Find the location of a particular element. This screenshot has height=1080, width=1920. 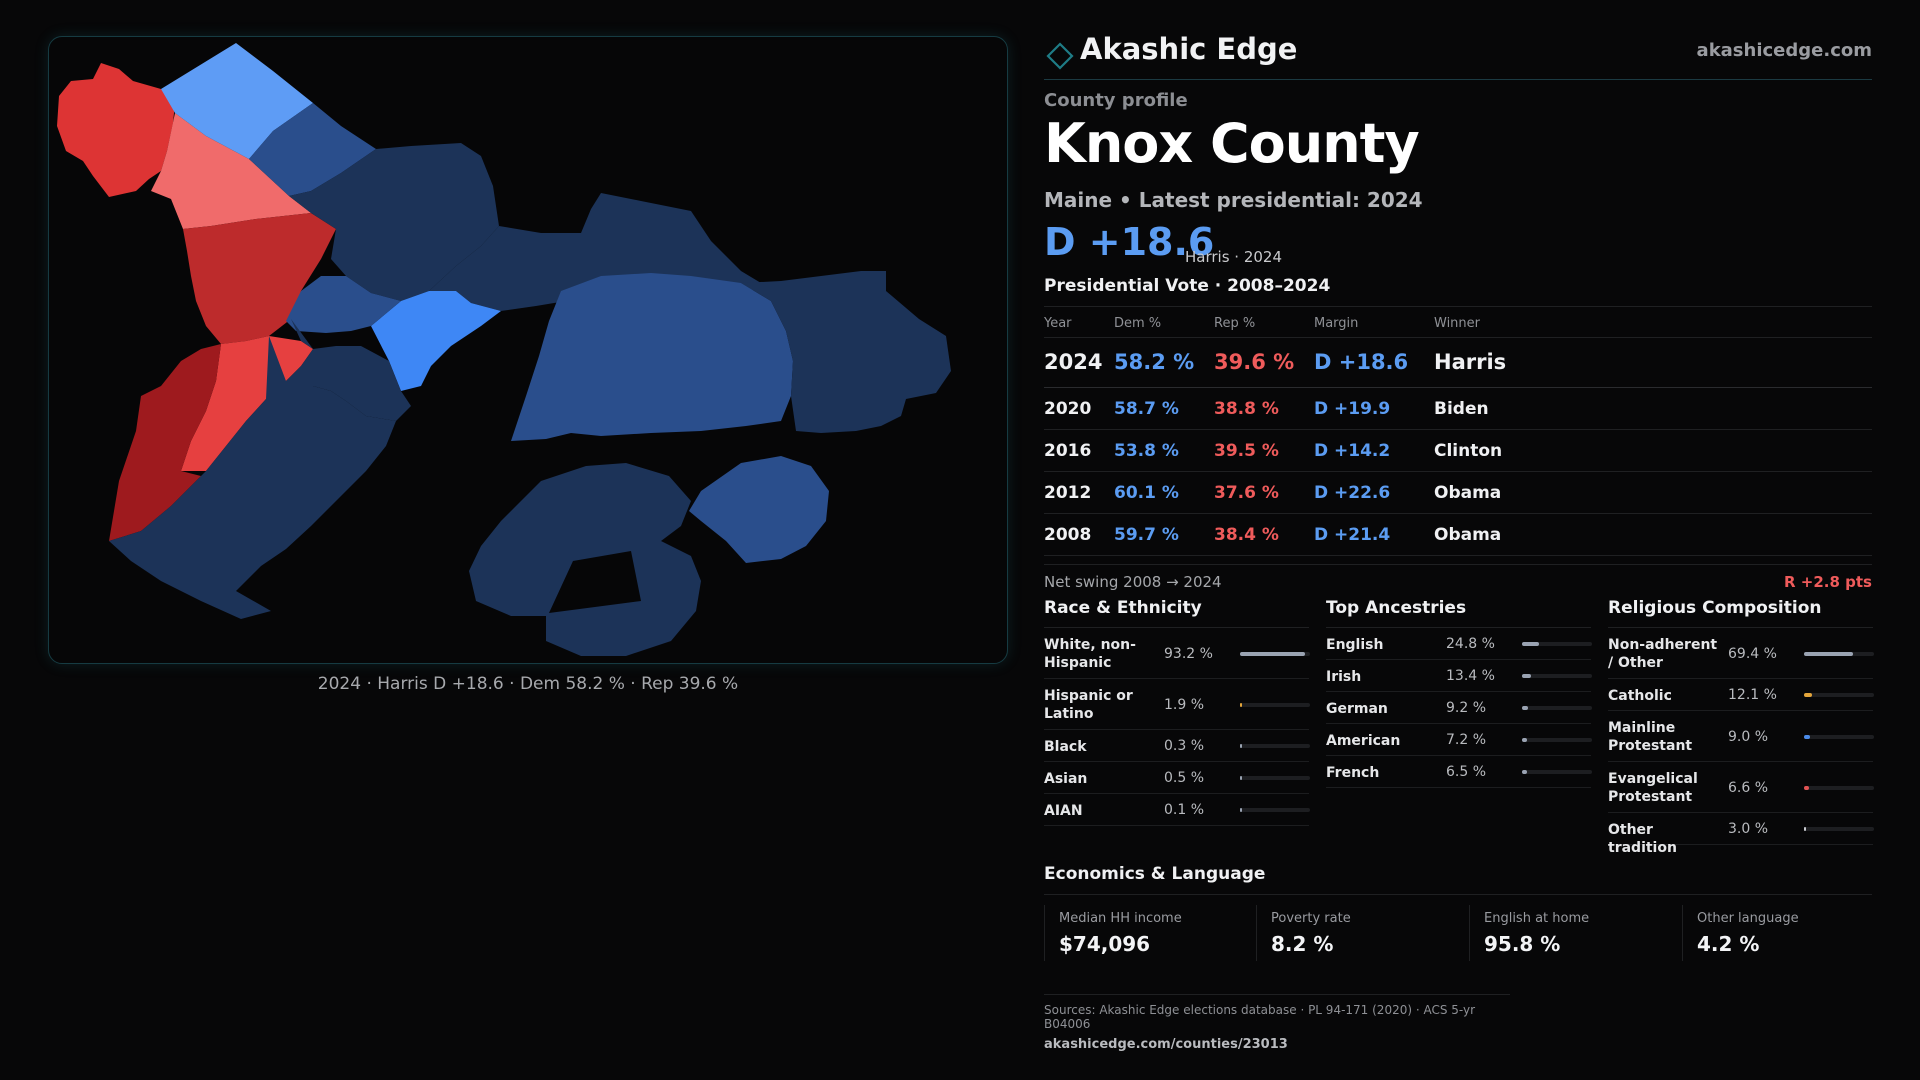

vote-section-title: Presidential Vote · 2008–2024 is located at coordinates (1187, 286).